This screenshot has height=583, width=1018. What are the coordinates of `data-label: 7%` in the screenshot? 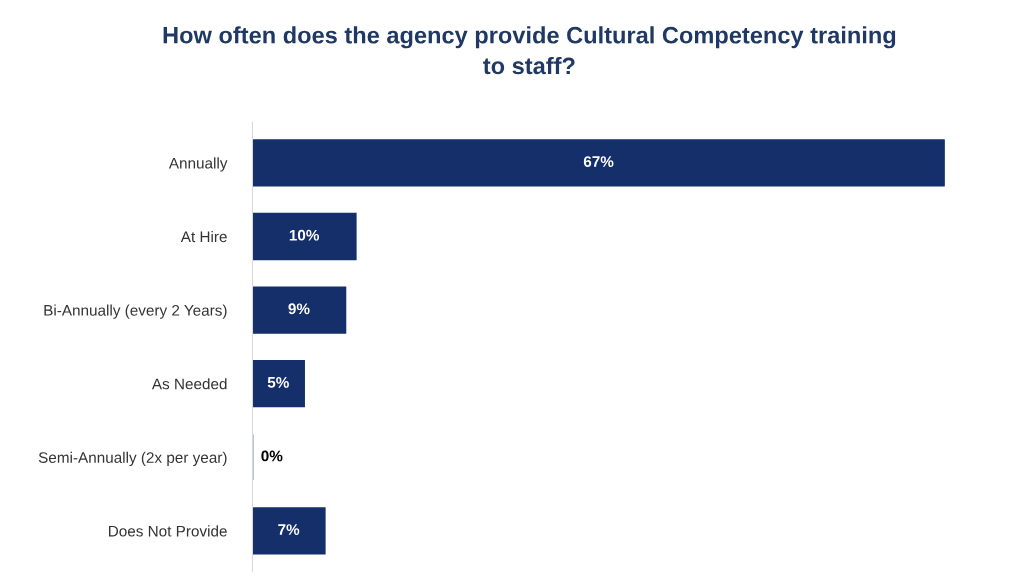 It's located at (289, 529).